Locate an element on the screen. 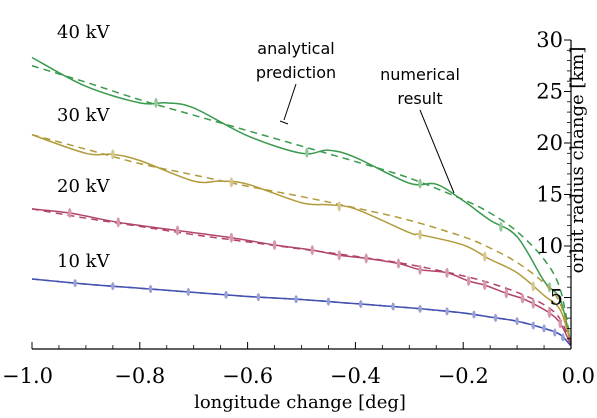 This screenshot has height=418, width=597. y-tick-label: 25 is located at coordinates (549, 92).